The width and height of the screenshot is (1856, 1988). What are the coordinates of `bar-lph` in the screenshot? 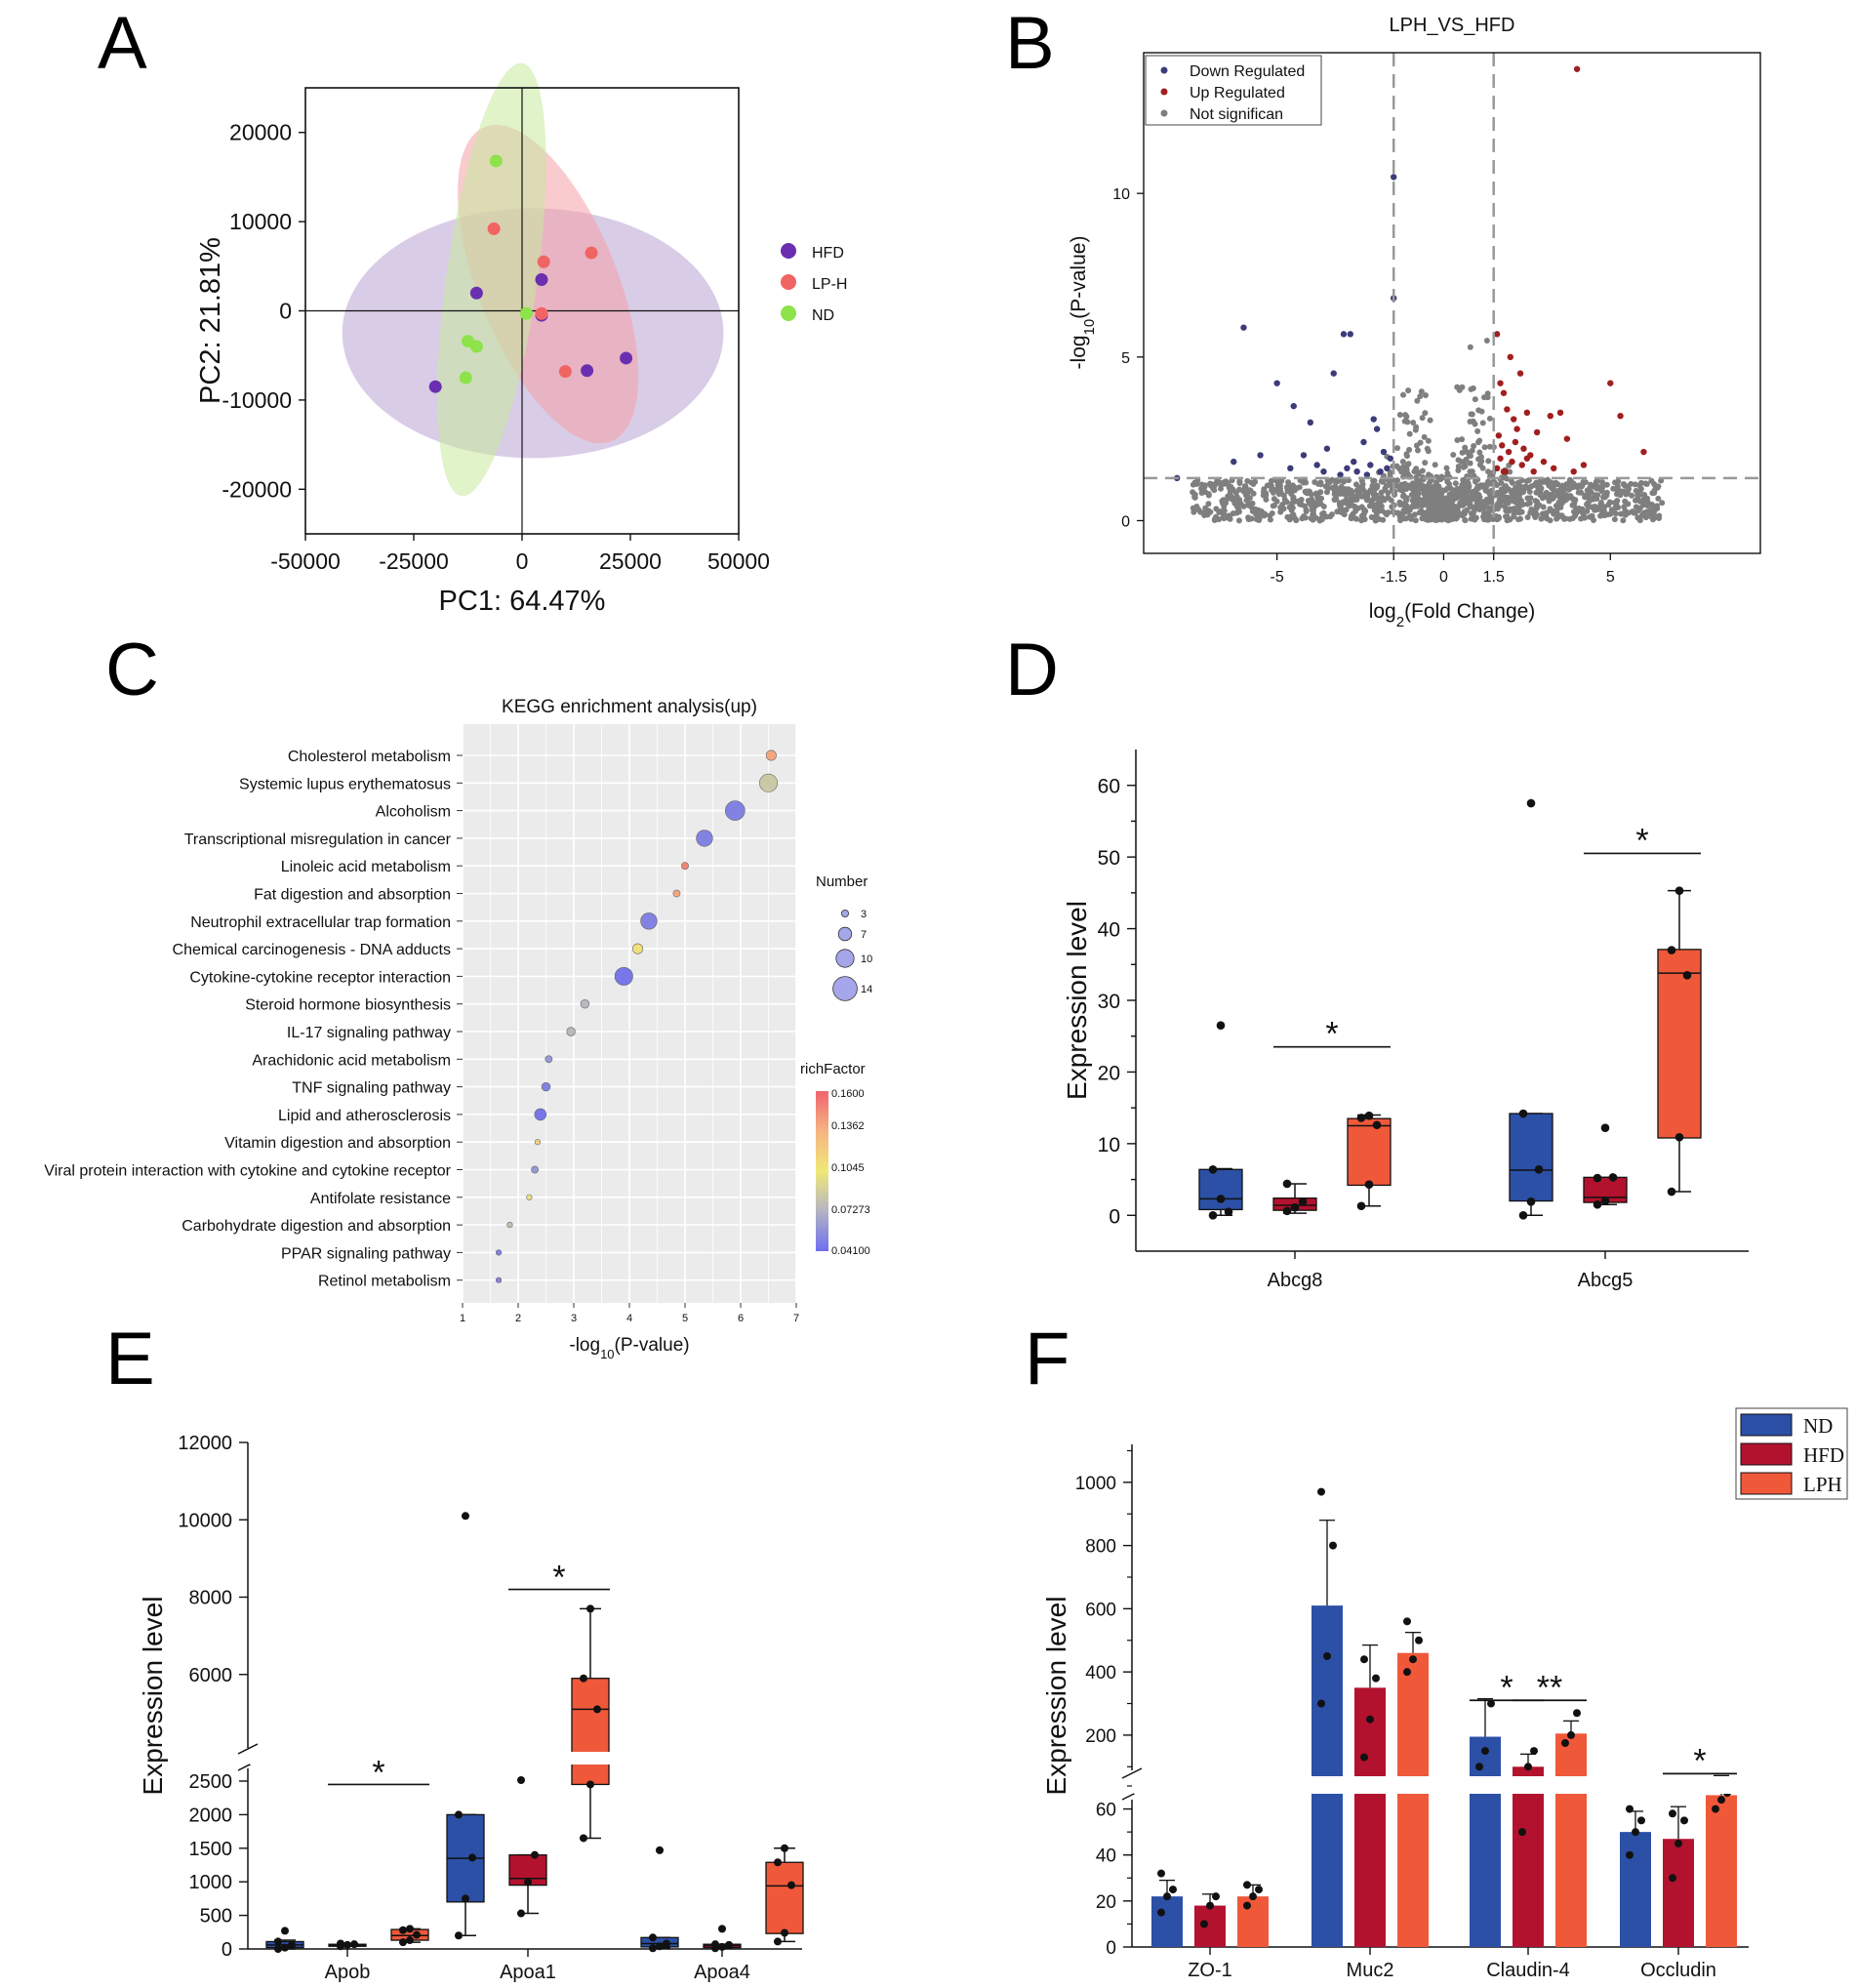 It's located at (1722, 1871).